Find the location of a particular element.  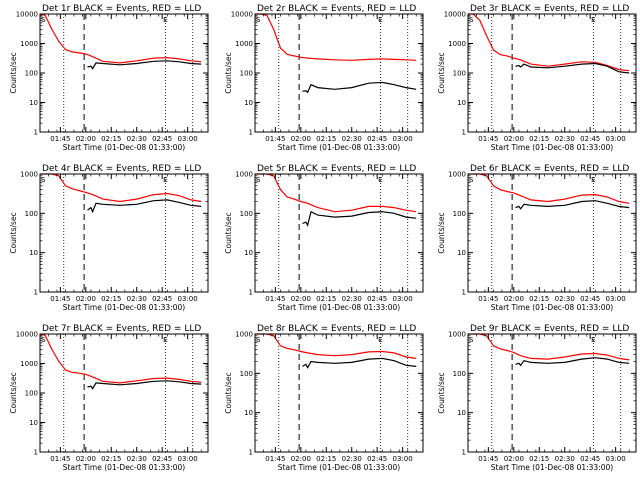

panel-title: Det 5r BLACK = Events, RED = LLD is located at coordinates (336, 169).